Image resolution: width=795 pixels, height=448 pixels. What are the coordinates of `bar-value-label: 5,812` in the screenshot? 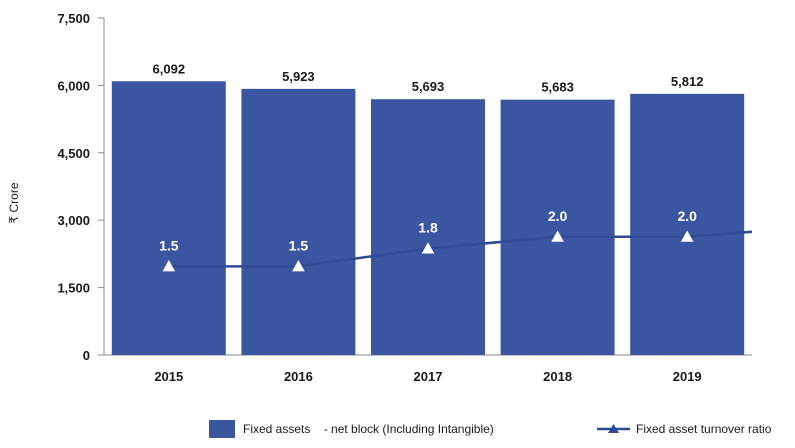 It's located at (687, 81).